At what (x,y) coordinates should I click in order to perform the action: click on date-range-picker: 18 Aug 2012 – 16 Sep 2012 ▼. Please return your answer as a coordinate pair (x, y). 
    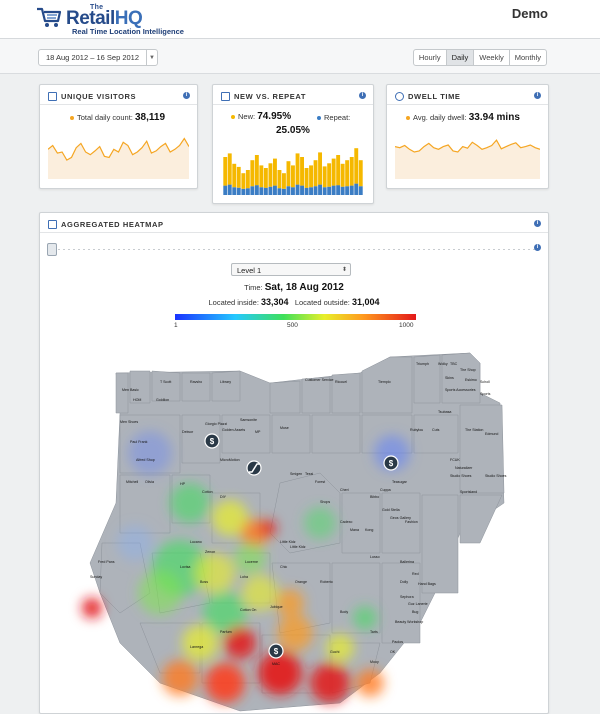
    Looking at the image, I should click on (98, 57).